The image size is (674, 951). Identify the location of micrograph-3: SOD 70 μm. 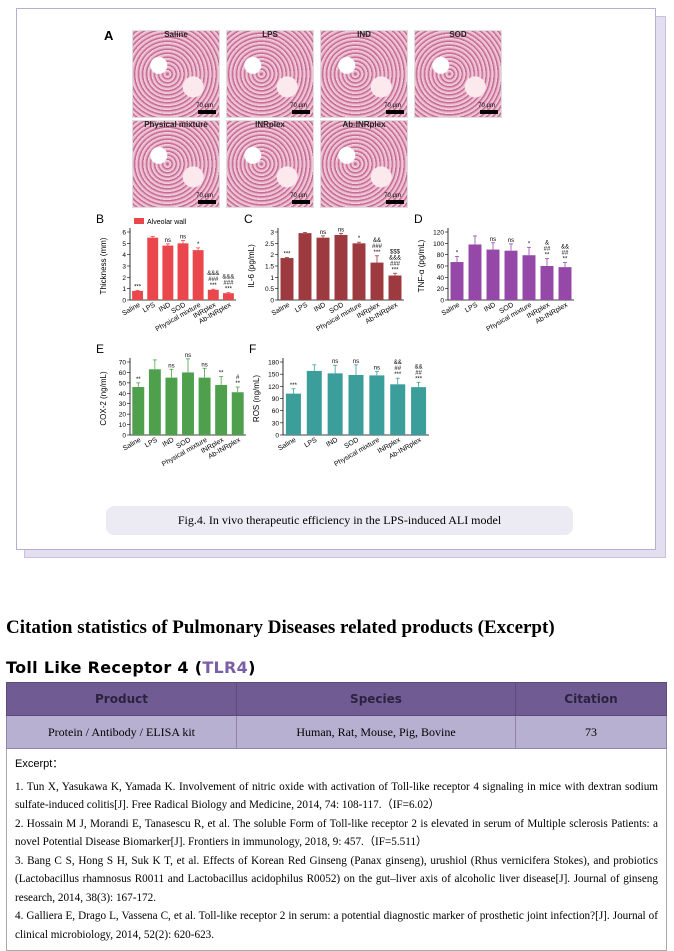
(458, 74).